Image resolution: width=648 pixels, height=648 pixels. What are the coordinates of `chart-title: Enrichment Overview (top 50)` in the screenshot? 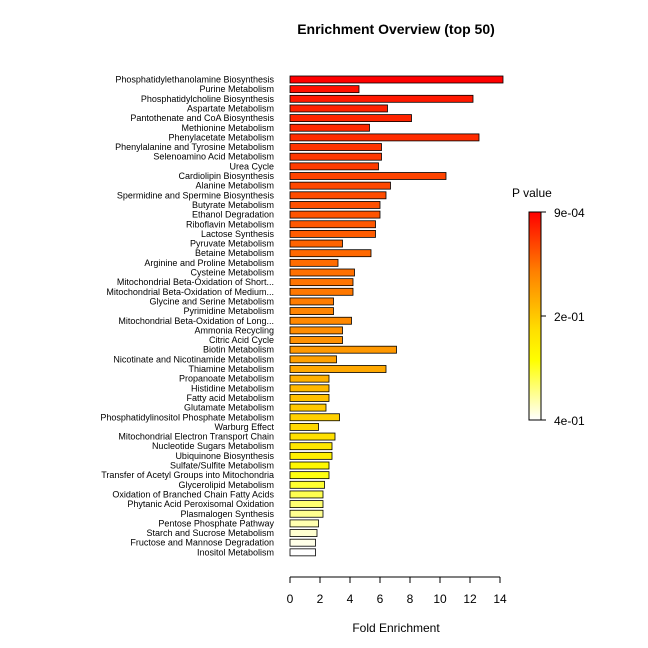 It's located at (396, 29).